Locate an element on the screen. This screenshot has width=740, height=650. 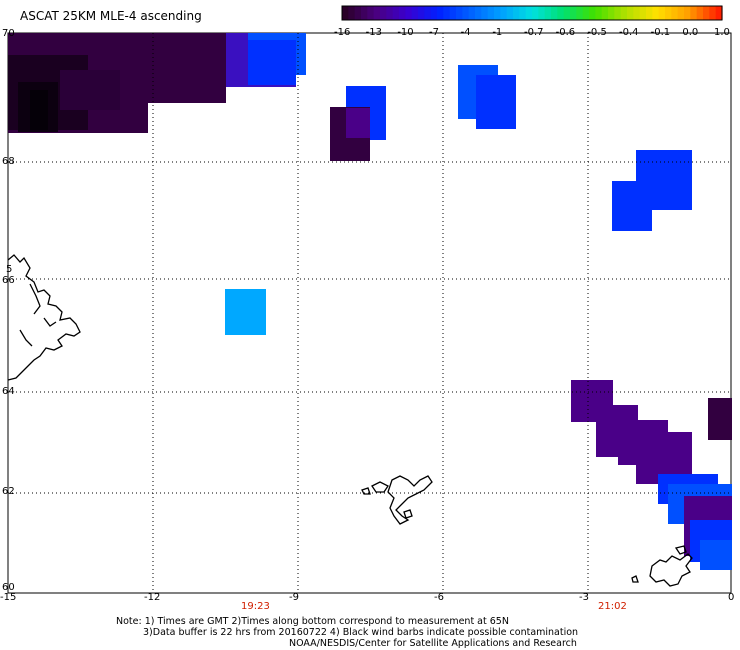
stray-axis-label: 5 is located at coordinates (9, 269).